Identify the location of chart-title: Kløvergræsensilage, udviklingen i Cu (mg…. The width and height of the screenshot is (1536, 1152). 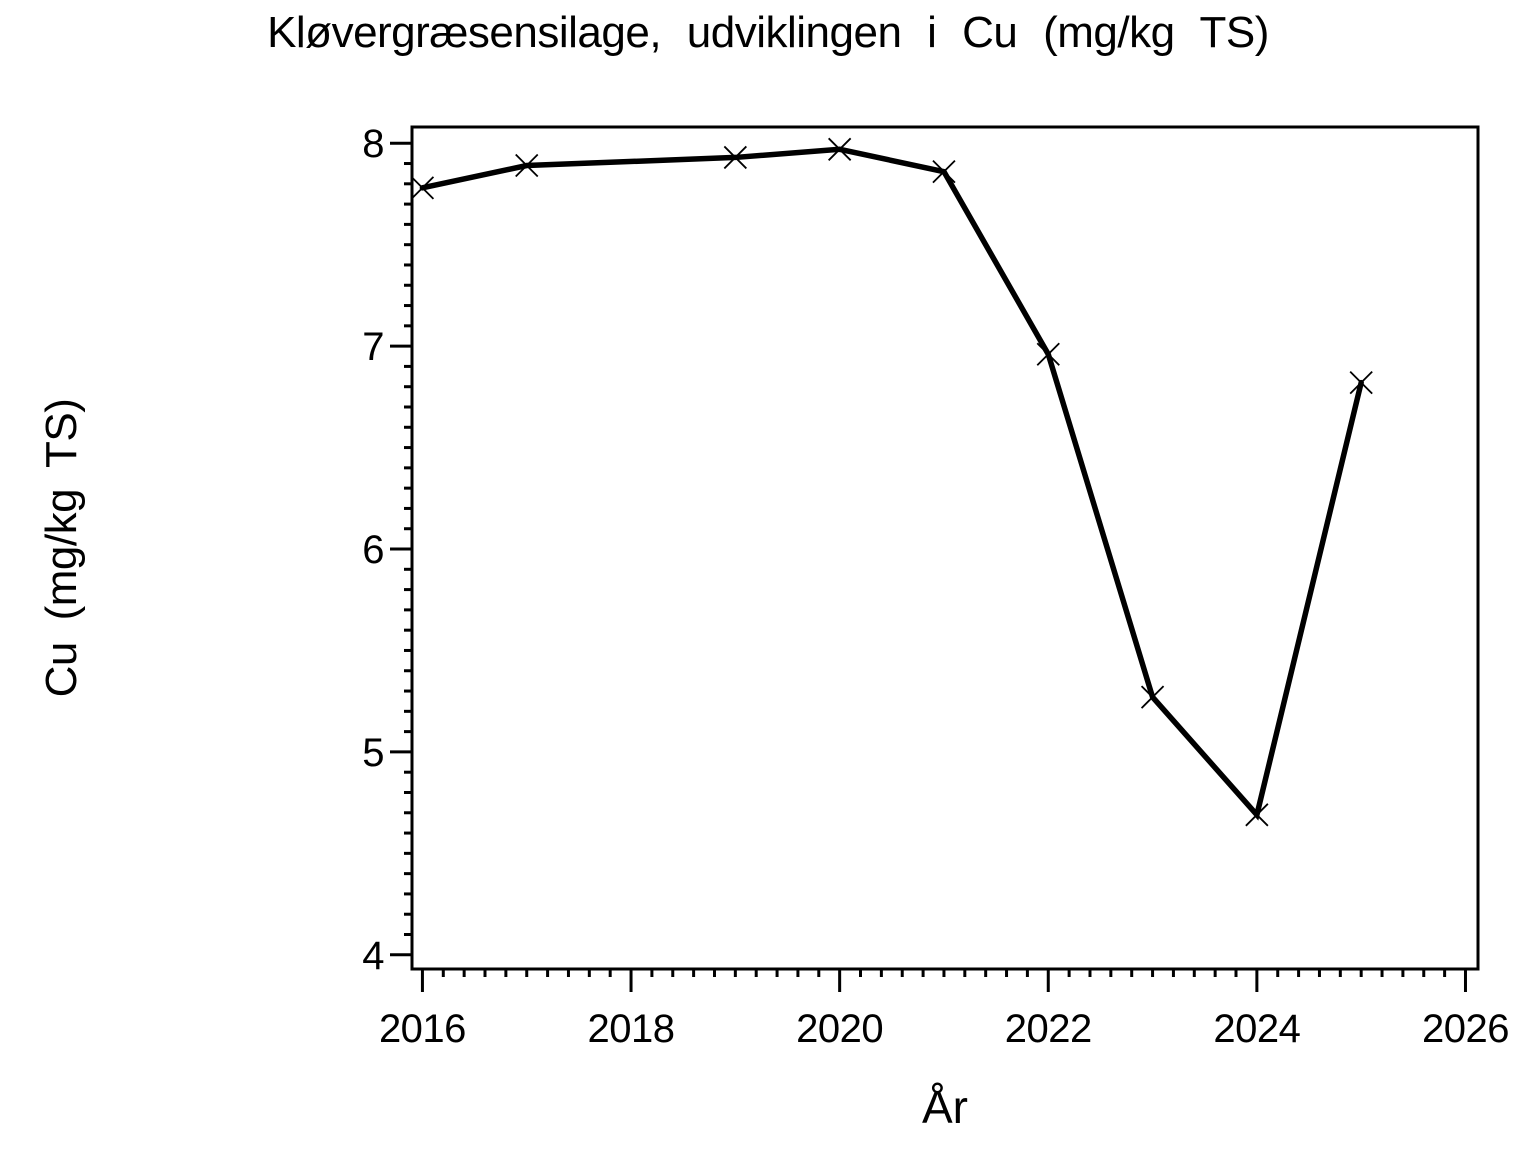
(768, 32).